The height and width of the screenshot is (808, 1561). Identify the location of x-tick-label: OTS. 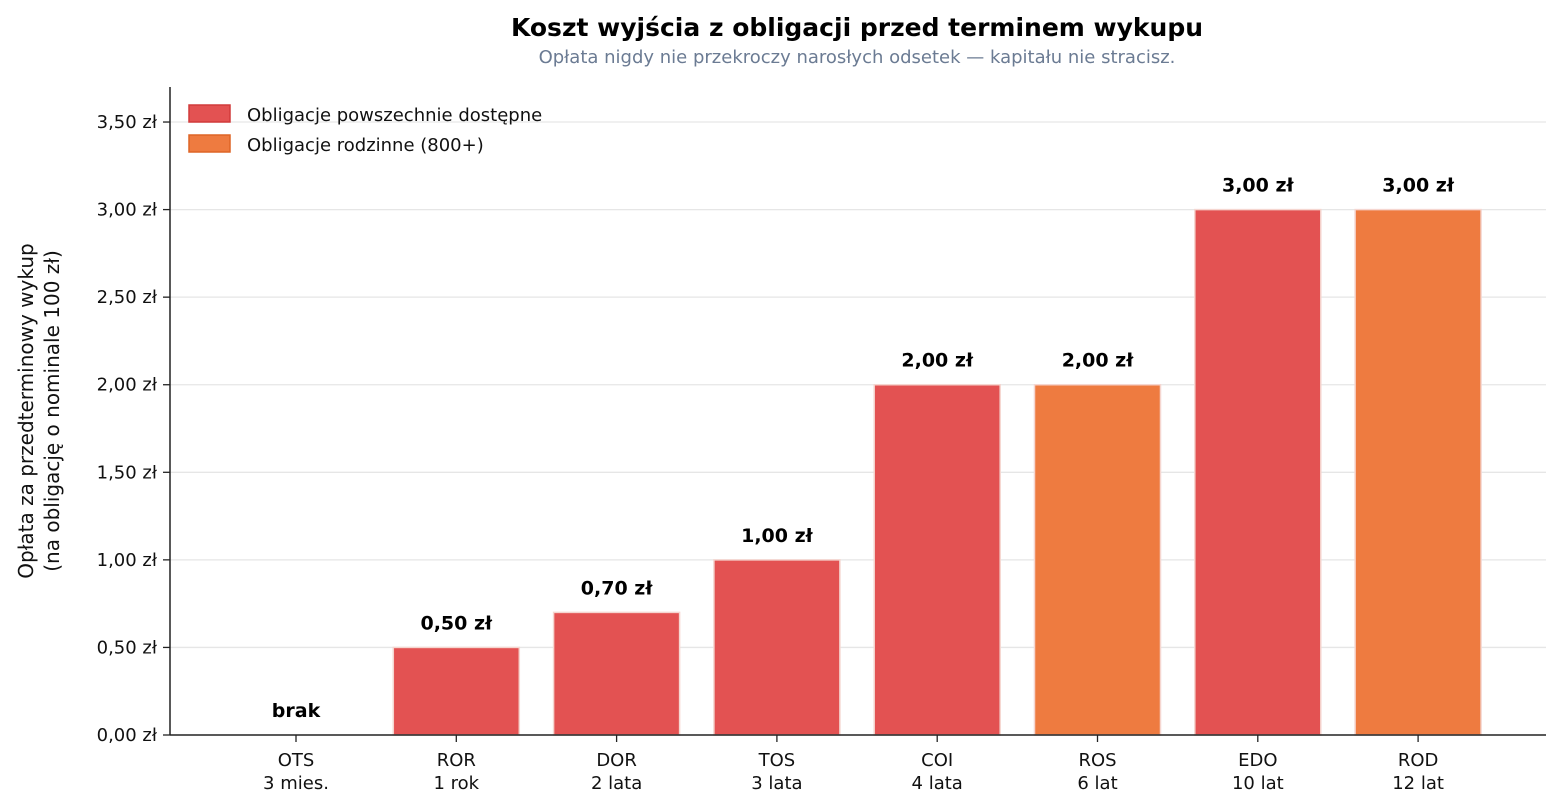
(296, 760).